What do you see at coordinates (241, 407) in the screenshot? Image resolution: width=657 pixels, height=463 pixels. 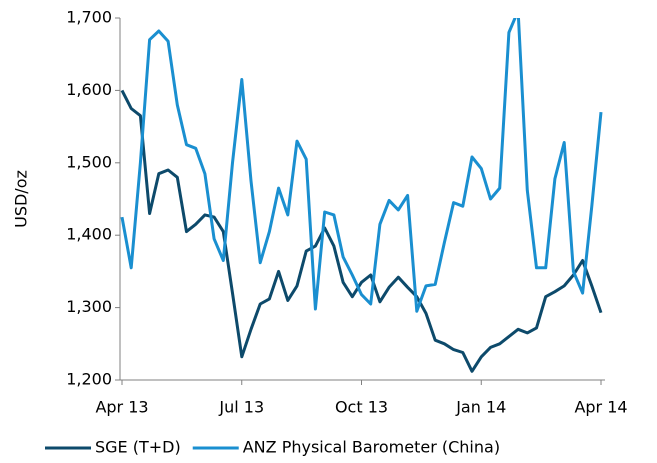 I see `x-tick-label: Jul 13` at bounding box center [241, 407].